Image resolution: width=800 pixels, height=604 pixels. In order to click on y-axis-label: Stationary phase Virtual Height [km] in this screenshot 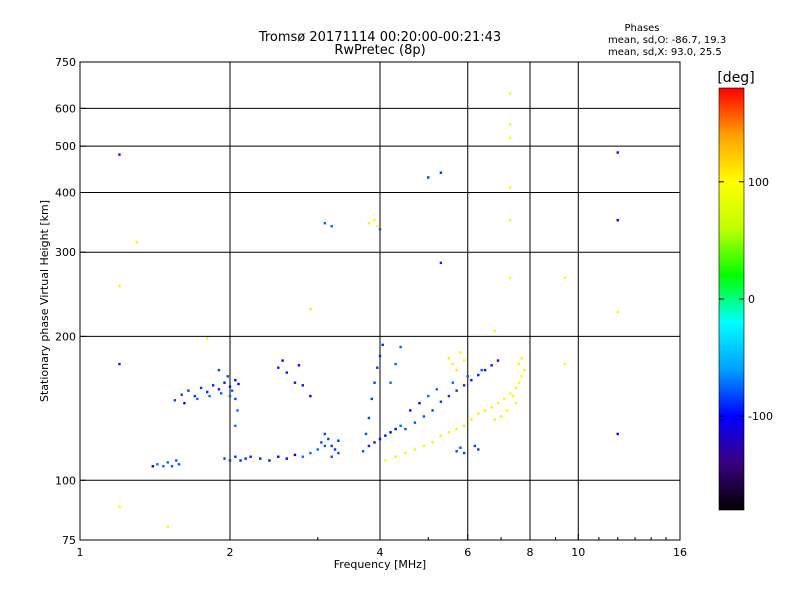, I will do `click(44, 301)`.